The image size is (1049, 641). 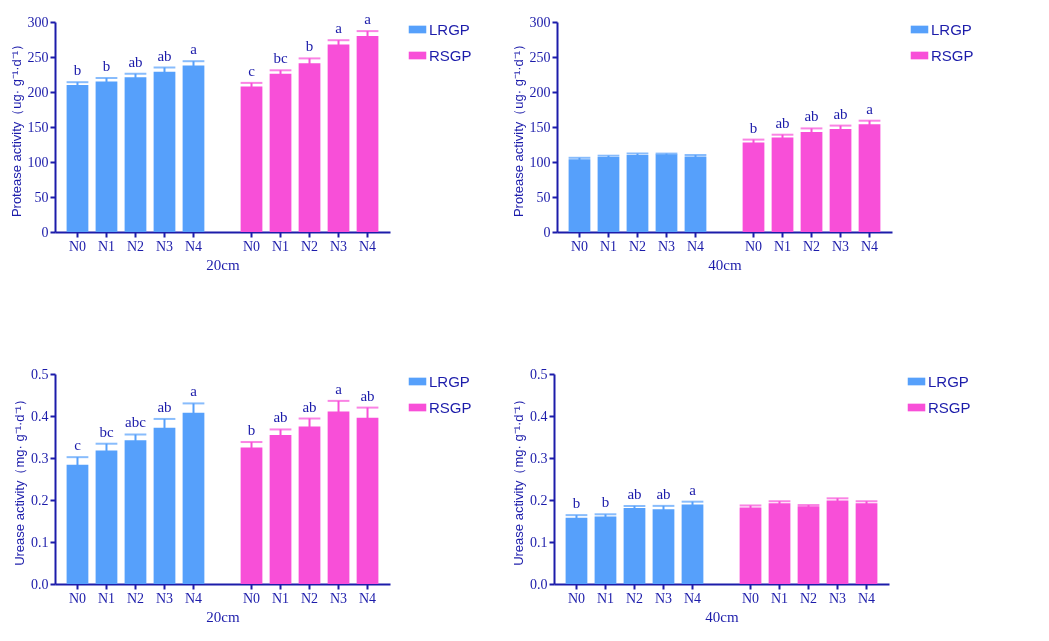 What do you see at coordinates (539, 542) in the screenshot?
I see `y-tick-label: 0.1` at bounding box center [539, 542].